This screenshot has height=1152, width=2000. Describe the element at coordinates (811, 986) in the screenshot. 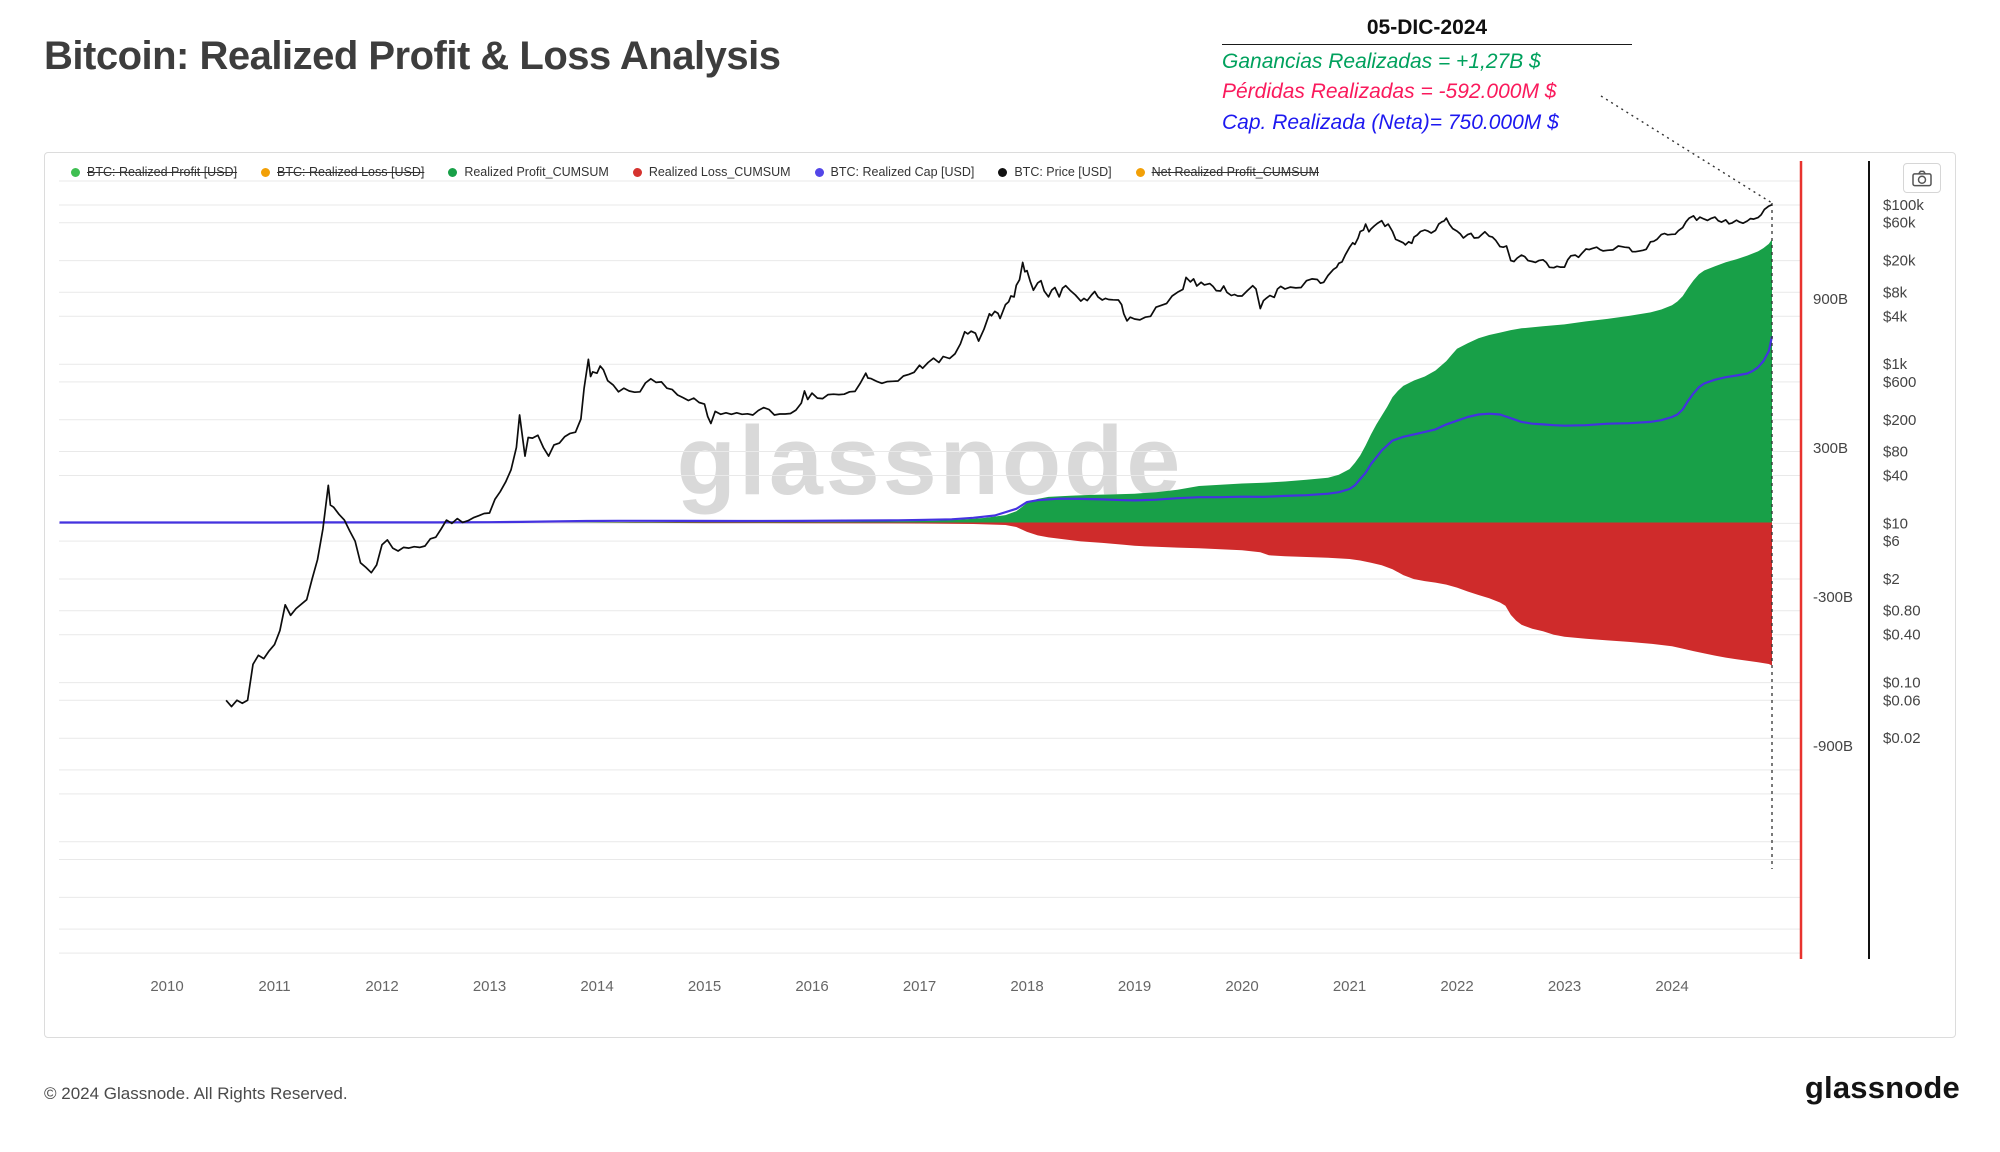

I see `x-axis-label: 2016` at that location.